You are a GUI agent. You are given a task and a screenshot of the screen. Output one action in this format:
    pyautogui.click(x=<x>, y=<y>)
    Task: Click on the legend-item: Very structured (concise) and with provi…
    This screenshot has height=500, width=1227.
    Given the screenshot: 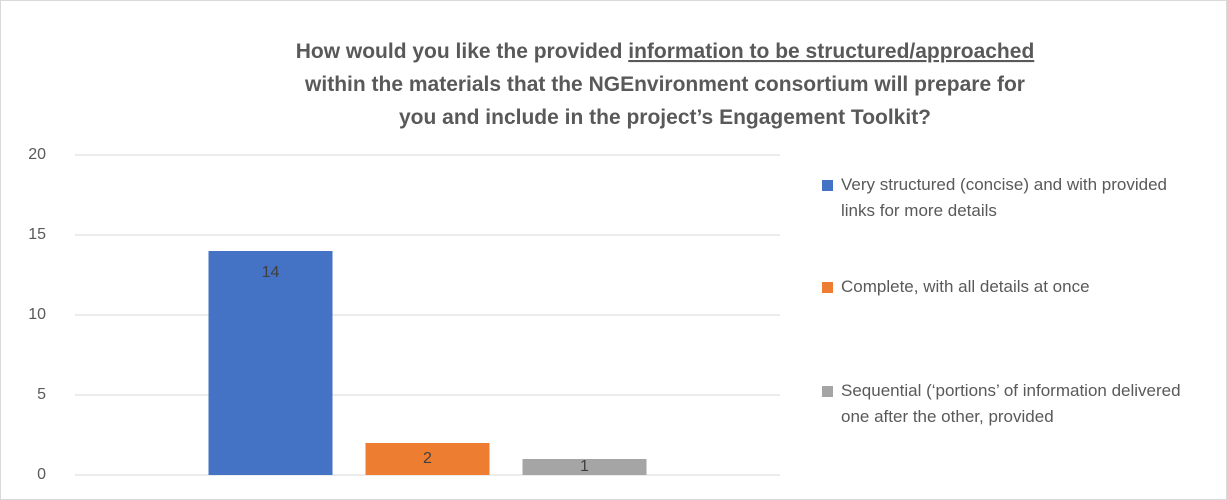 What is the action you would take?
    pyautogui.click(x=1007, y=198)
    